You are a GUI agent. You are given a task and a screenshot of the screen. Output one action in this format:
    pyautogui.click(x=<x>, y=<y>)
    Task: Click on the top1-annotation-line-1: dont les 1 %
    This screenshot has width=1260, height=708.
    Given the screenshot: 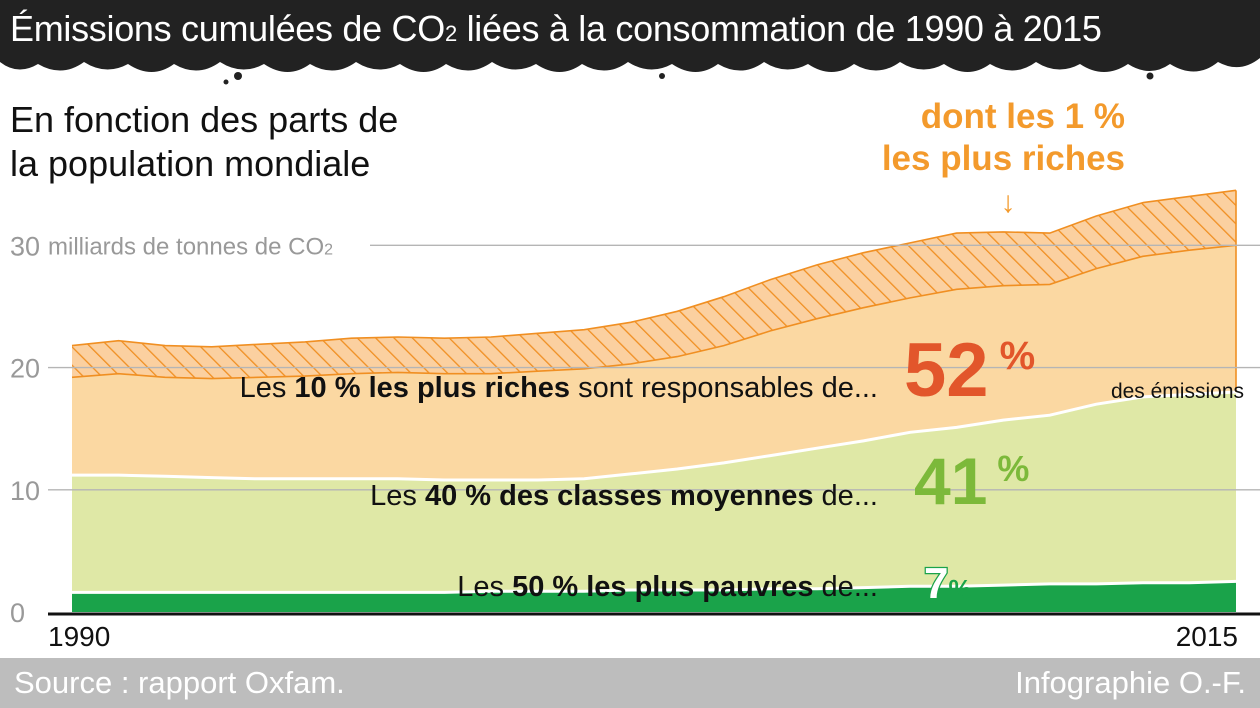 What is the action you would take?
    pyautogui.click(x=1022, y=116)
    